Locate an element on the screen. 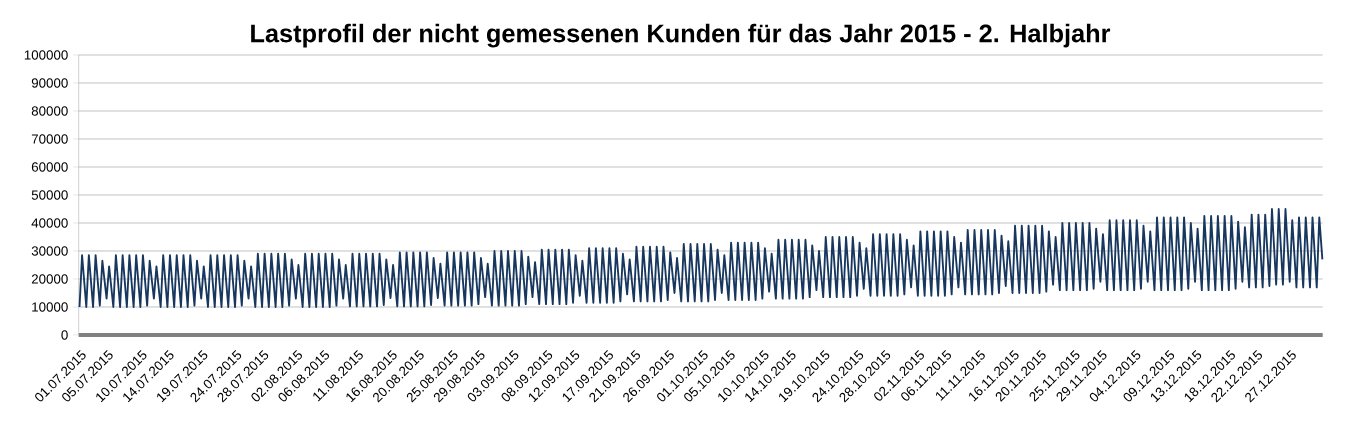  y-tick-label: 70000 is located at coordinates (49, 139).